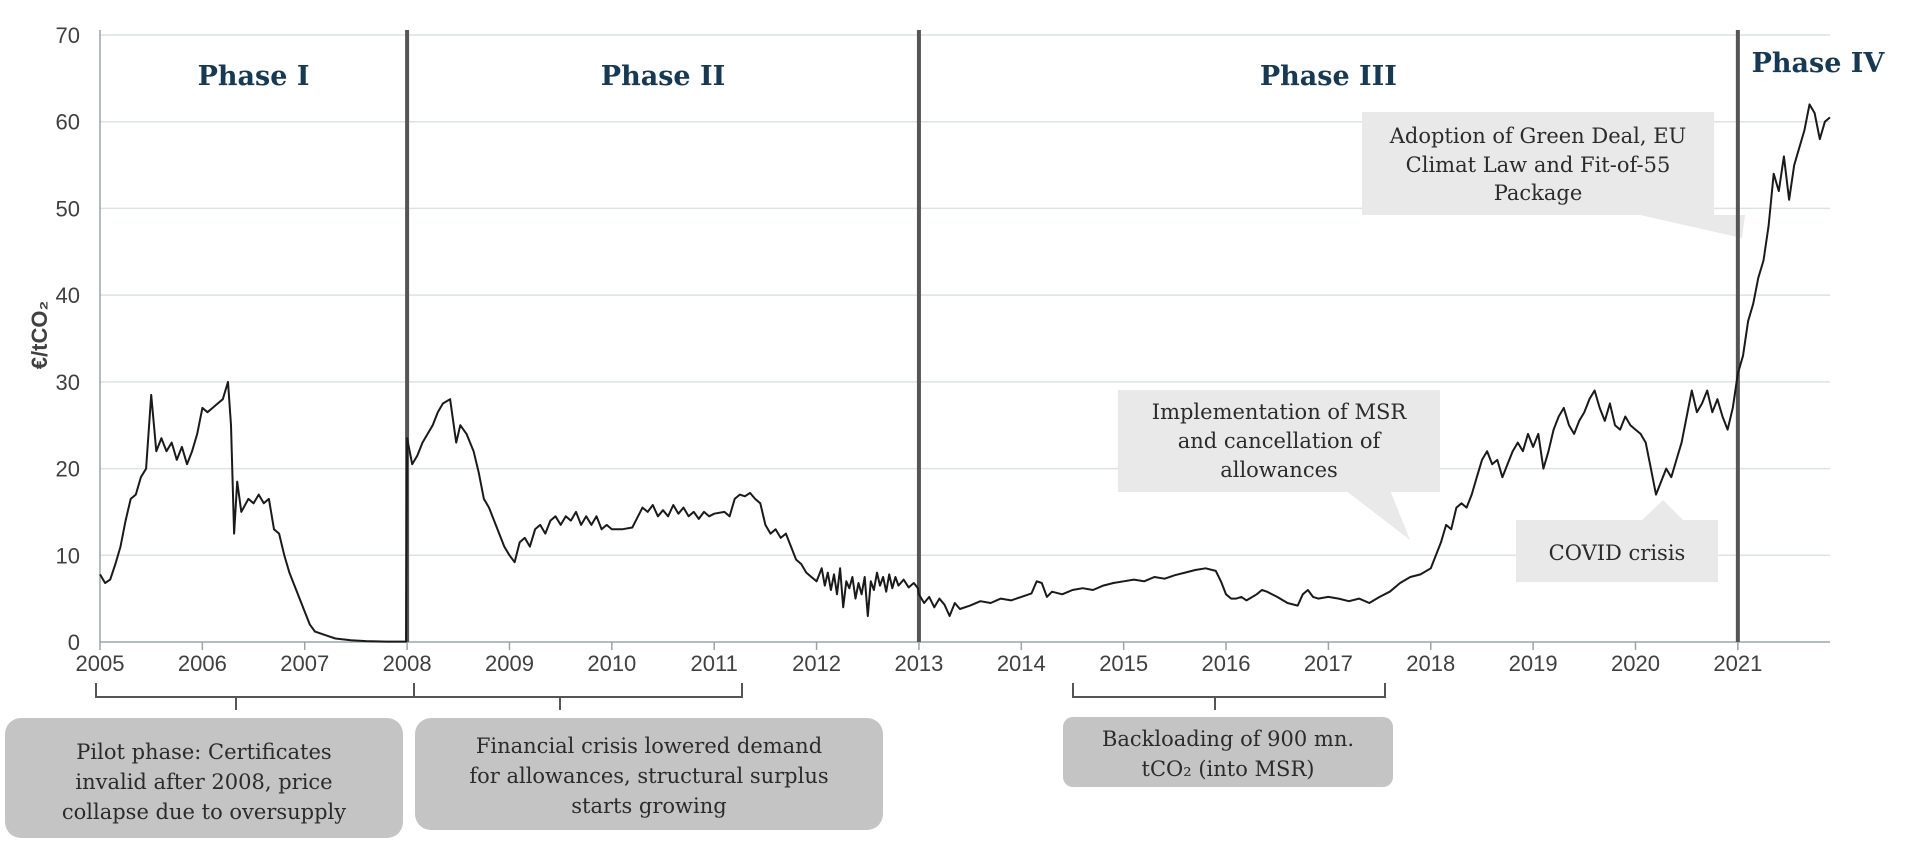 The width and height of the screenshot is (1920, 842). Describe the element at coordinates (1279, 470) in the screenshot. I see `svg-text: allowances` at that location.